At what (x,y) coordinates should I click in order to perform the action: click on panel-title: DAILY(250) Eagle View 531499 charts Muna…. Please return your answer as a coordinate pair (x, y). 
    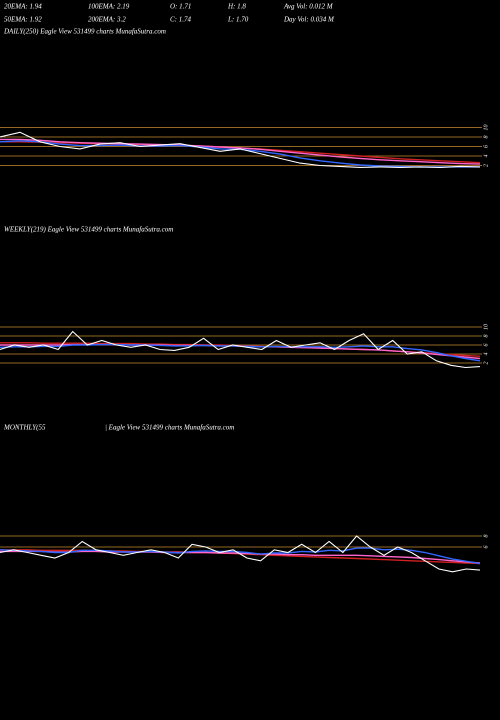
    Looking at the image, I should click on (84, 32).